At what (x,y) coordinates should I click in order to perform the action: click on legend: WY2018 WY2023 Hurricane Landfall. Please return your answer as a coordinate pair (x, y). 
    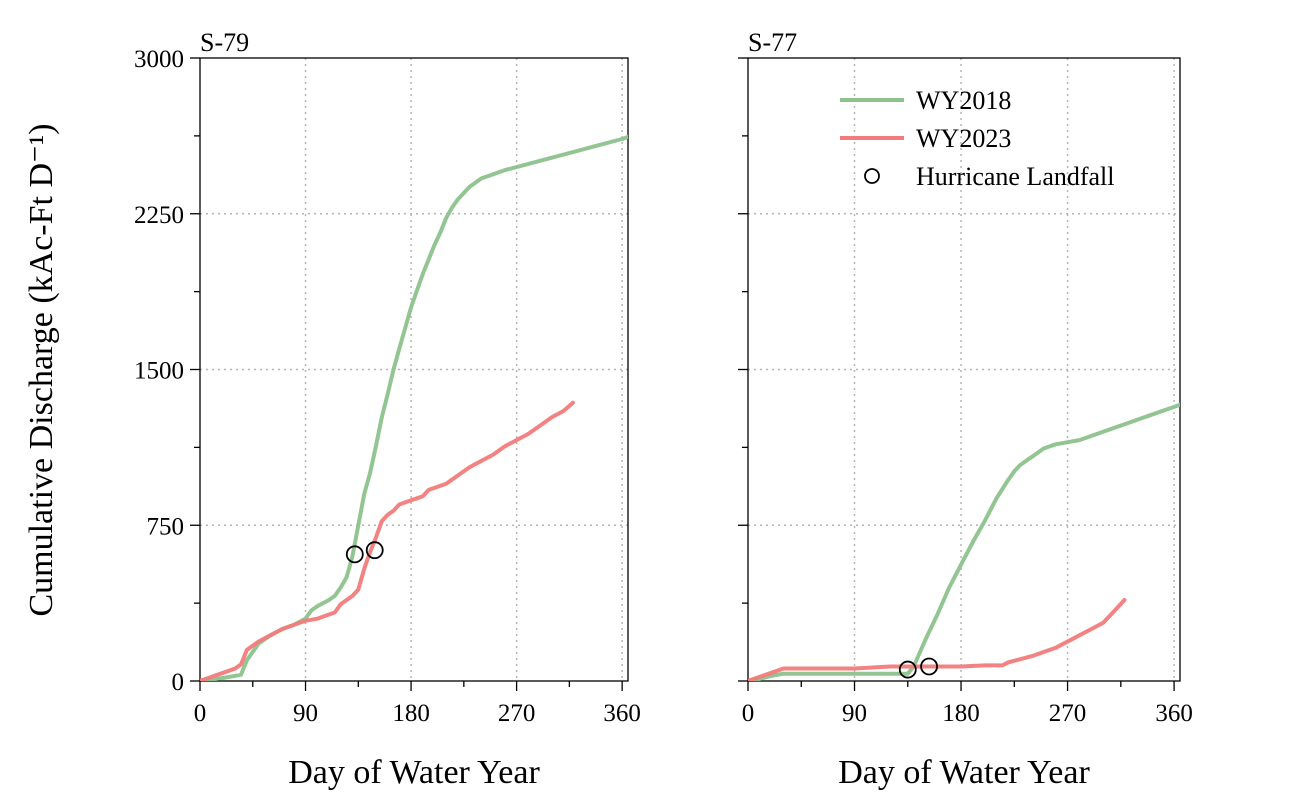
    Looking at the image, I should click on (977, 138).